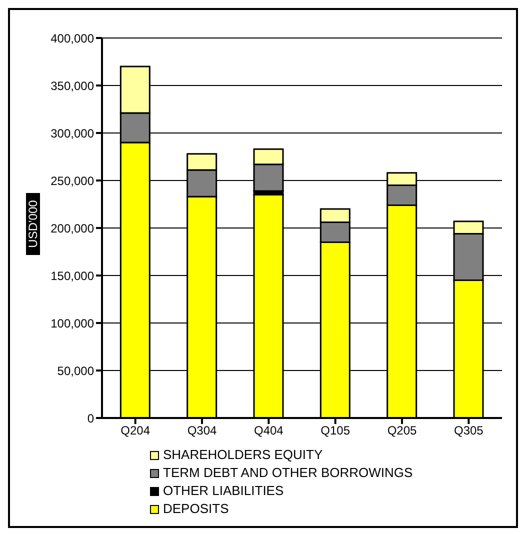 The height and width of the screenshot is (534, 524). I want to click on y-tick-label: 350,000, so click(72, 85).